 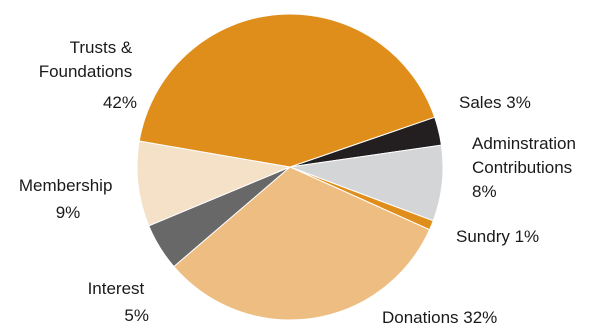 I want to click on label-donations: Donations 32%, so click(x=439, y=316).